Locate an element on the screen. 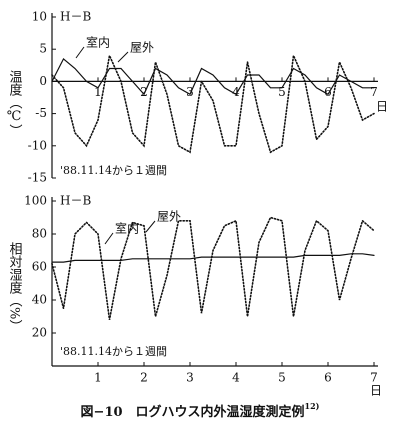 The image size is (400, 431). y-tick-label: 80 is located at coordinates (39, 234).